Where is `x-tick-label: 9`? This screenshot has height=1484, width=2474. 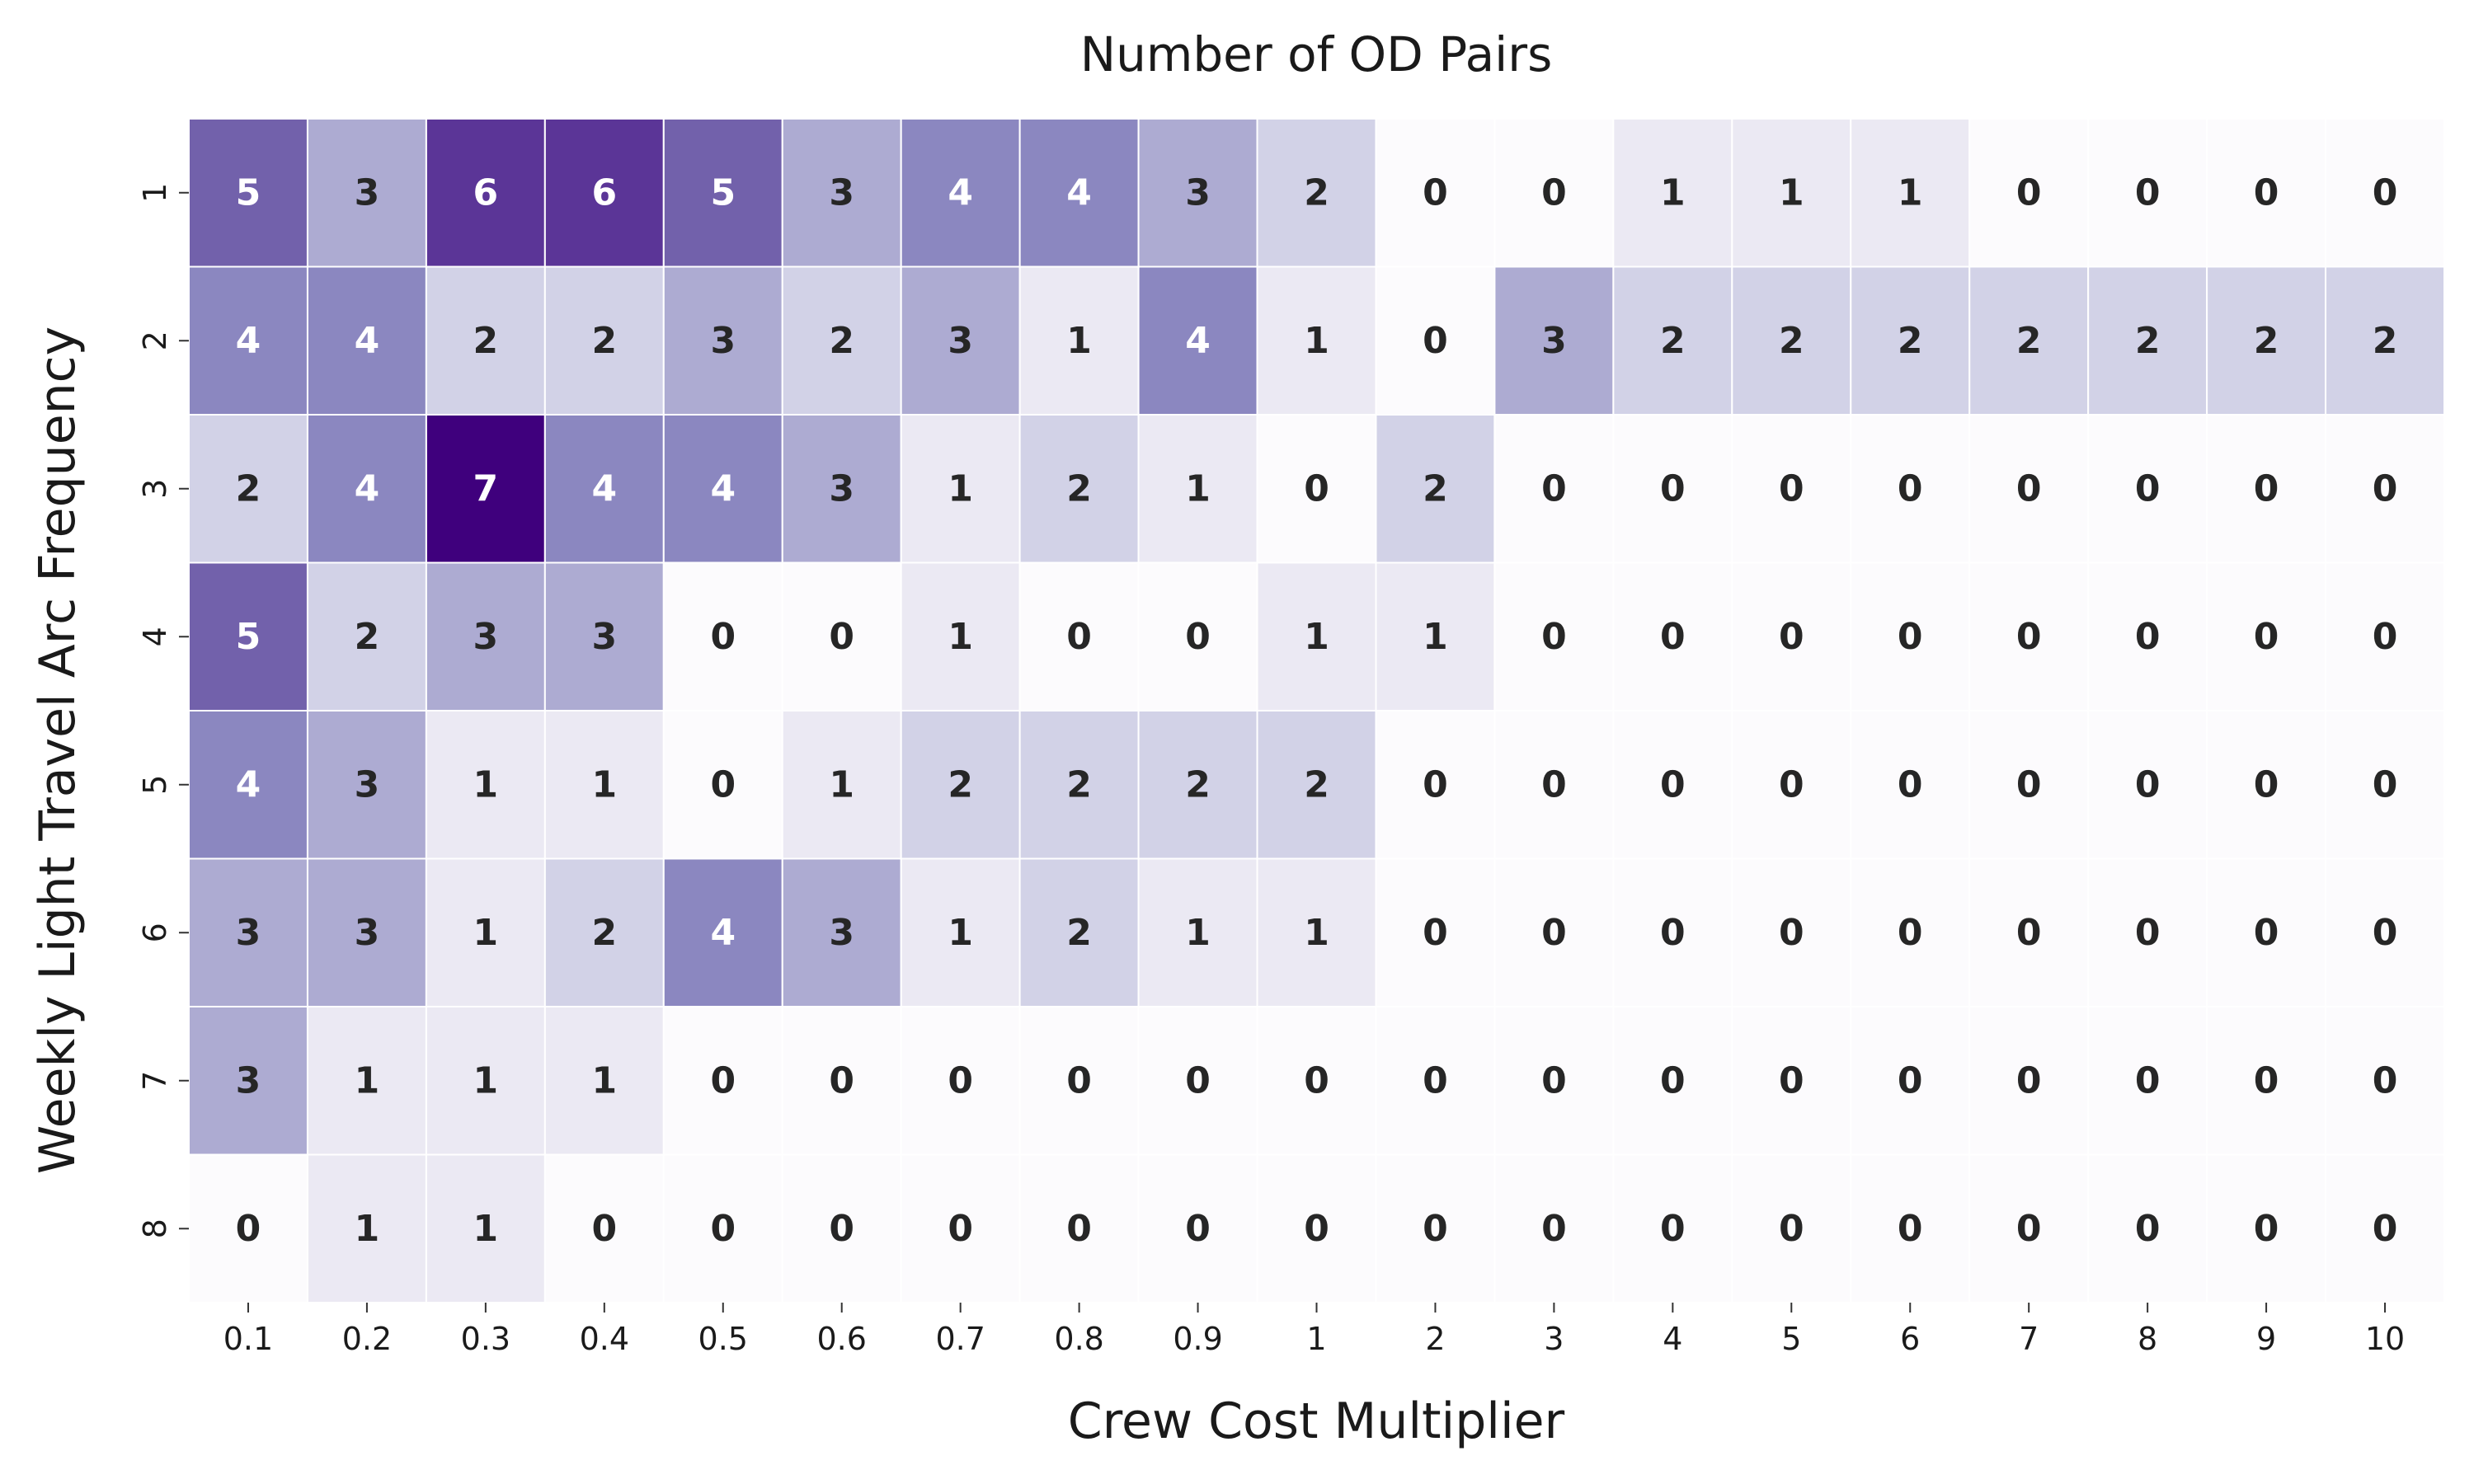
x-tick-label: 9 is located at coordinates (2266, 1339).